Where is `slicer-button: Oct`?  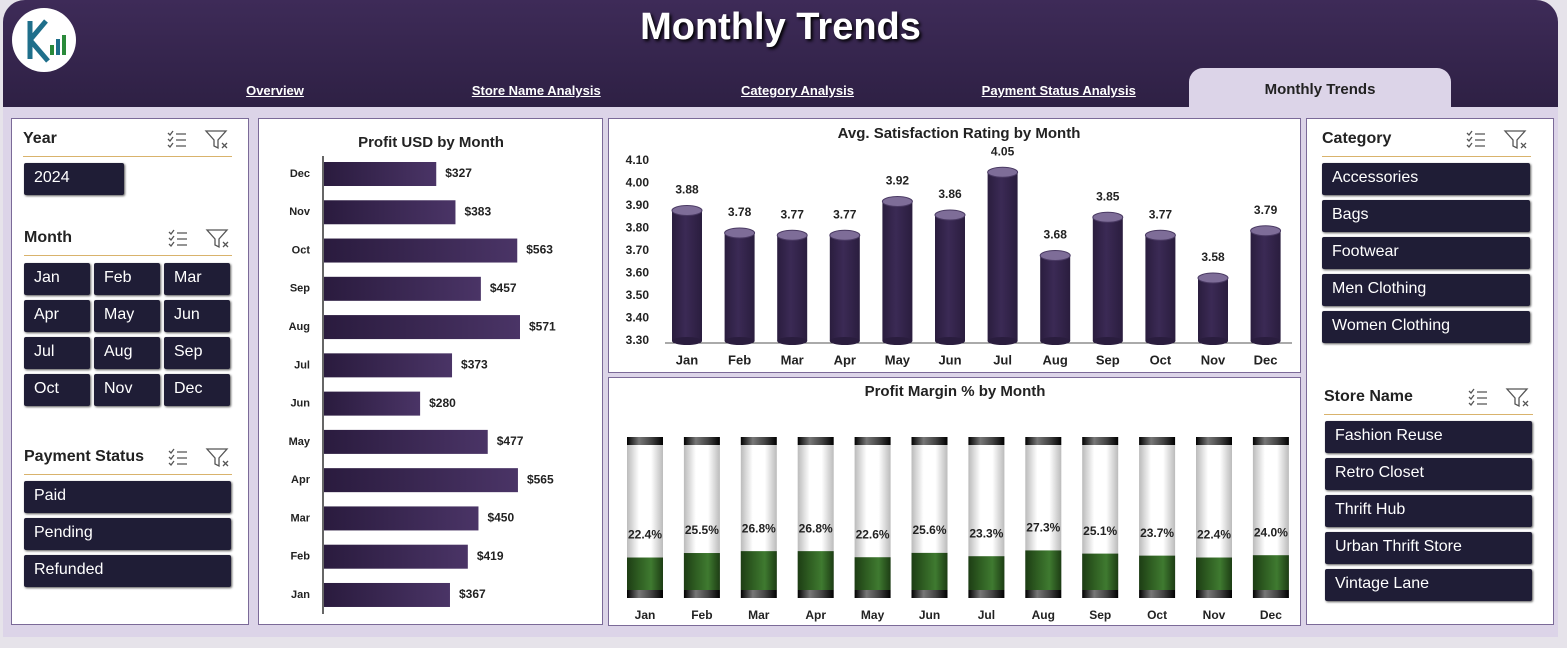 slicer-button: Oct is located at coordinates (57, 390).